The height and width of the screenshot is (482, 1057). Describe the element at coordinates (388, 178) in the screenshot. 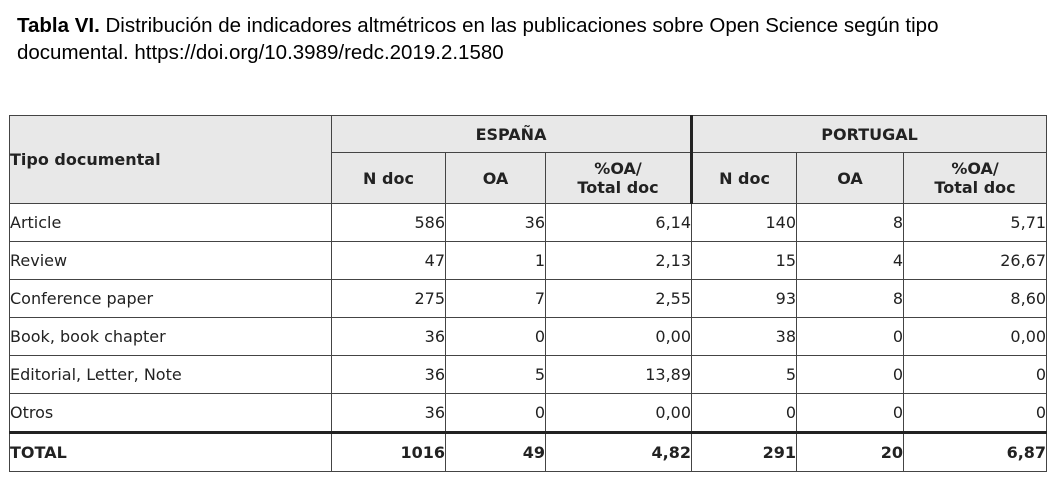

I see `column-header-es-n-doc: N doc` at that location.